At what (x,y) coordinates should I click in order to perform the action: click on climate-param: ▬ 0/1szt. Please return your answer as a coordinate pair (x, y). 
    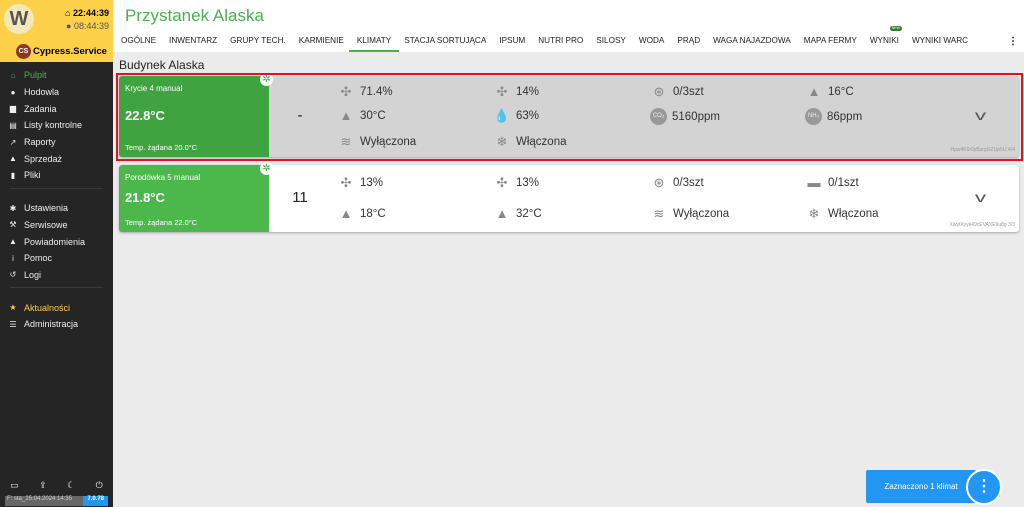
    Looking at the image, I should click on (832, 182).